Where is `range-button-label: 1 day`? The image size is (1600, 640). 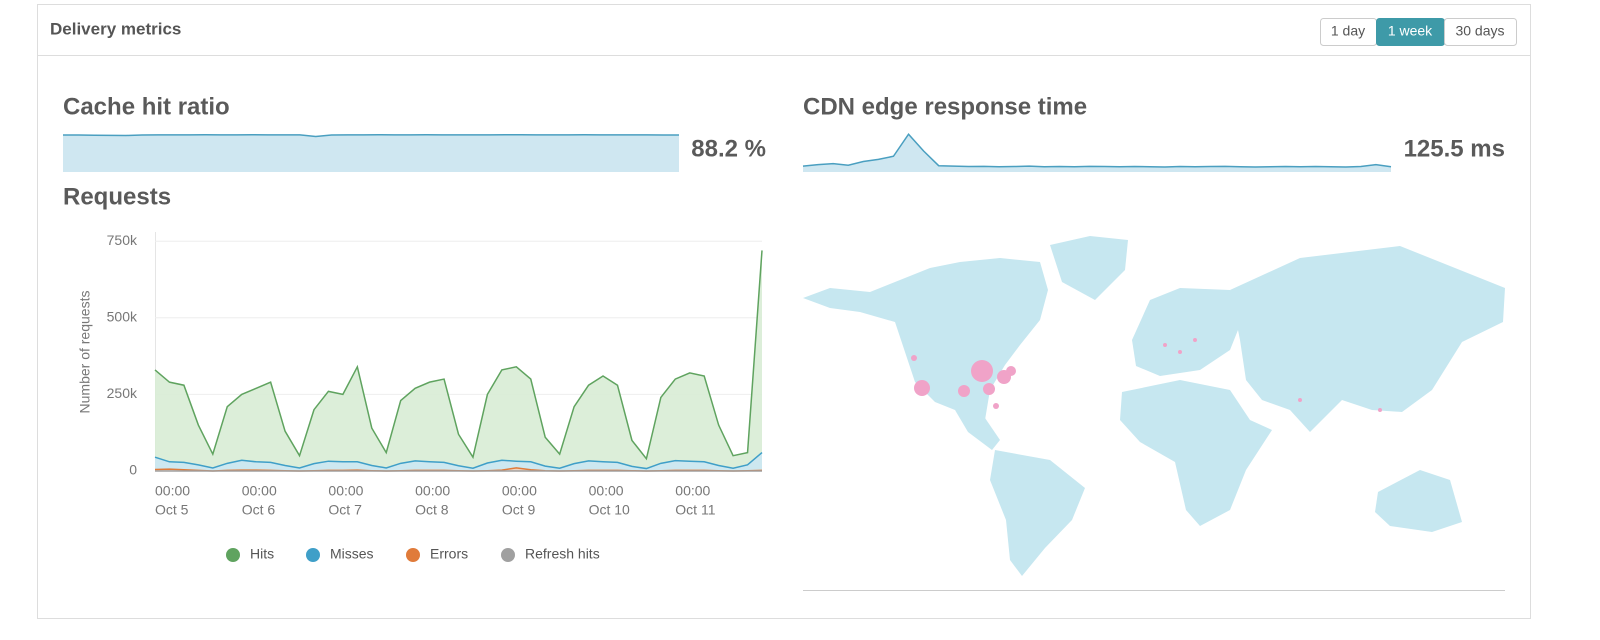 range-button-label: 1 day is located at coordinates (1348, 31).